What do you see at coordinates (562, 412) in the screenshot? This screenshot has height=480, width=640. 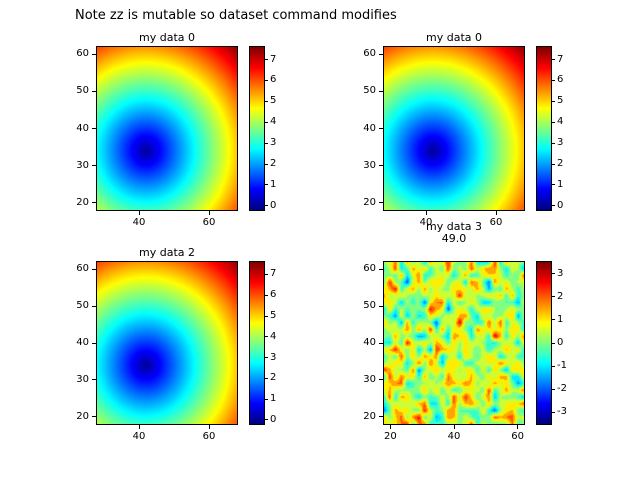 I see `colorbar-tick-label: -3` at bounding box center [562, 412].